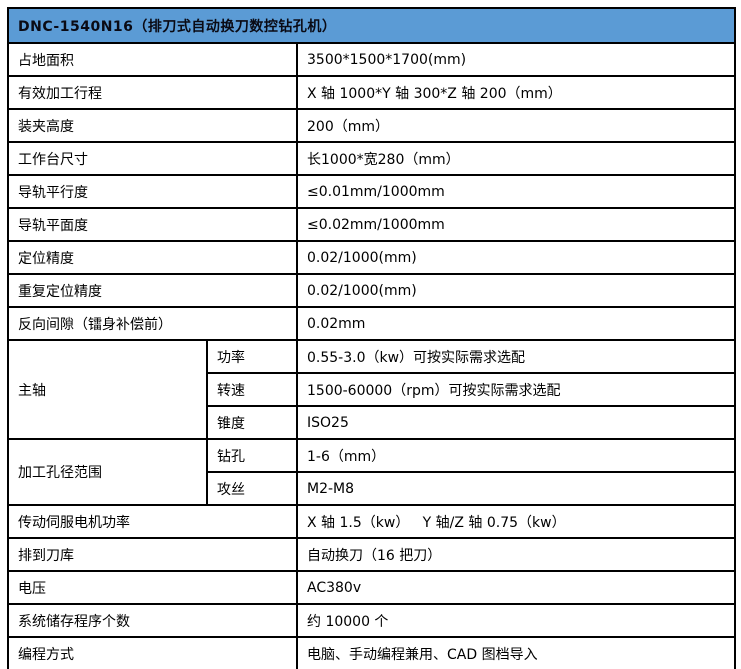 Image resolution: width=741 pixels, height=669 pixels. Describe the element at coordinates (152, 224) in the screenshot. I see `spec-label: 导轨平面度` at that location.